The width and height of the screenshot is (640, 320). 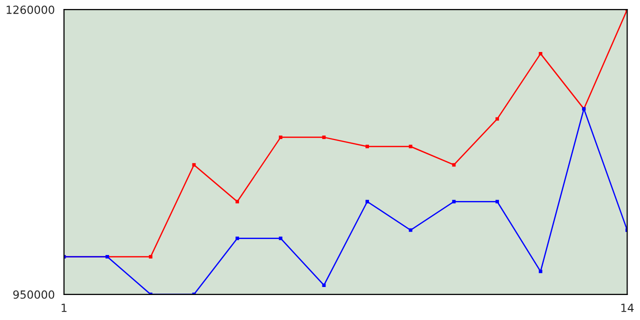 I want to click on x-tick-label: 14, so click(x=627, y=308).